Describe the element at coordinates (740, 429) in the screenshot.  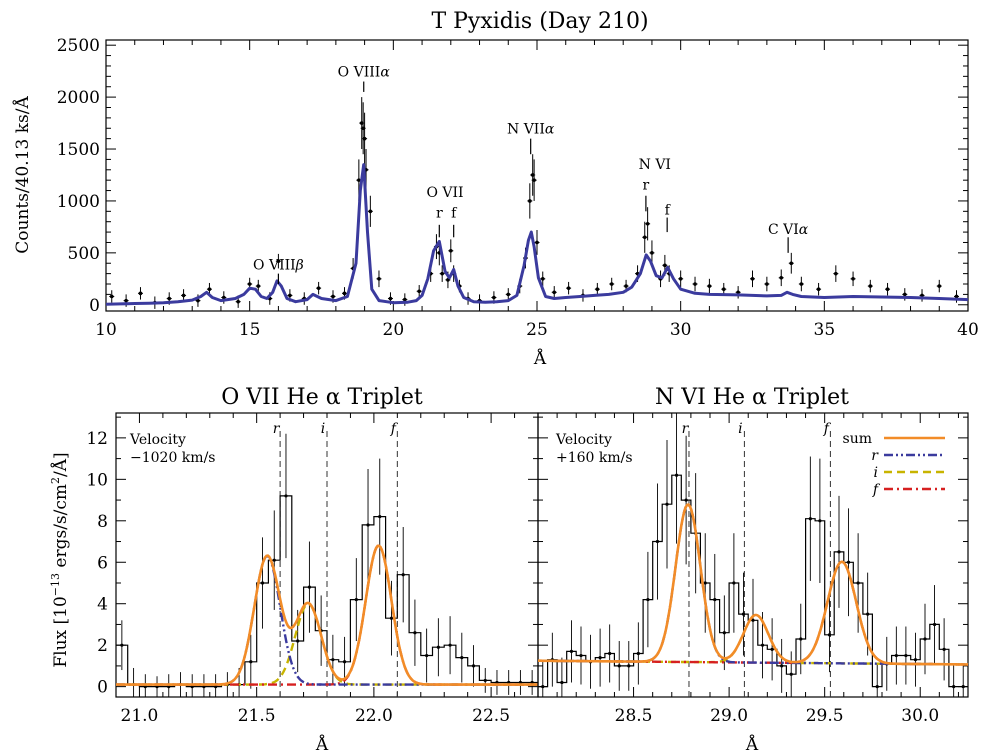
I see `right-line-label-i: i` at that location.